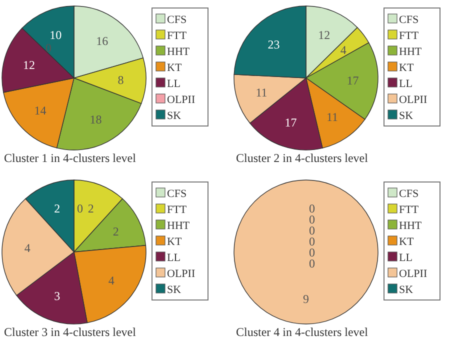 Image resolution: width=463 pixels, height=348 pixels. I want to click on text: Cluster 4 in 4-clusters level, so click(302, 332).